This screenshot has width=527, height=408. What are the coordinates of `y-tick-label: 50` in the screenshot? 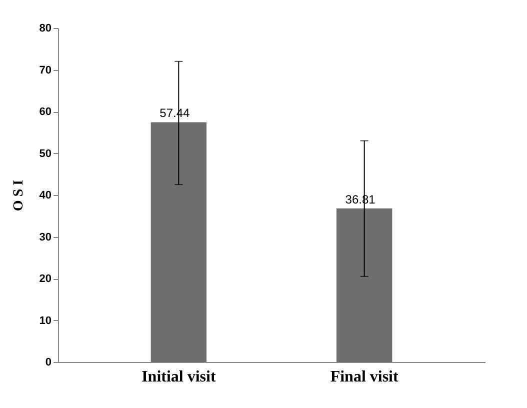 It's located at (45, 154).